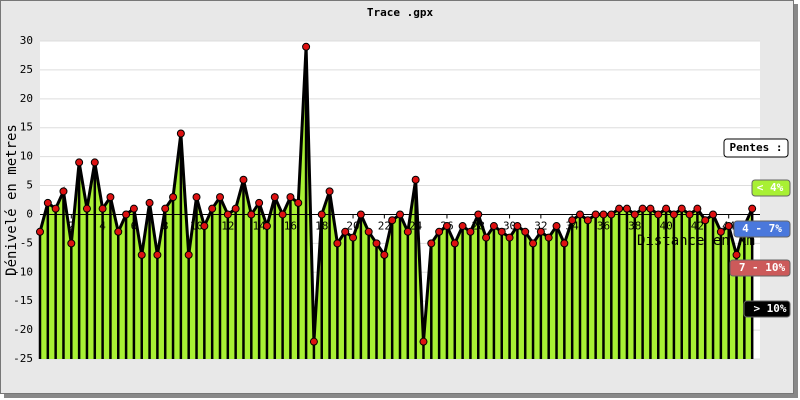  I want to click on legend-title: Pentes :, so click(756, 147).